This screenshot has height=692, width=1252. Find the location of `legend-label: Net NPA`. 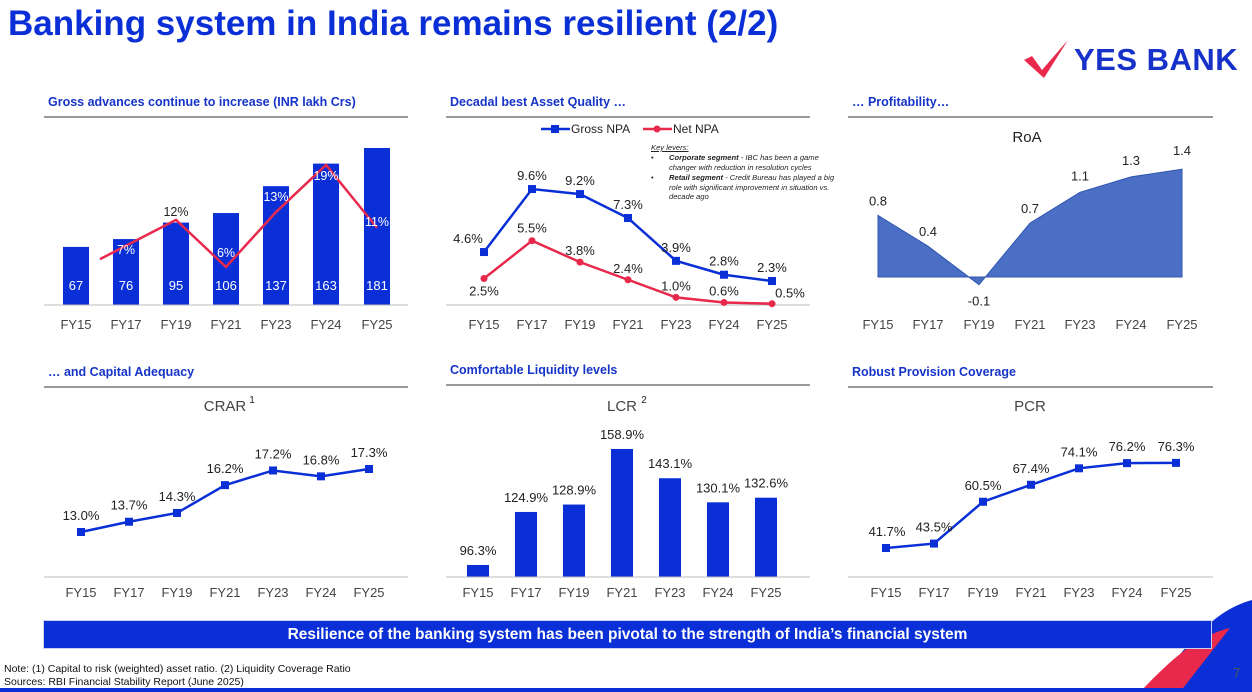

legend-label: Net NPA is located at coordinates (696, 129).